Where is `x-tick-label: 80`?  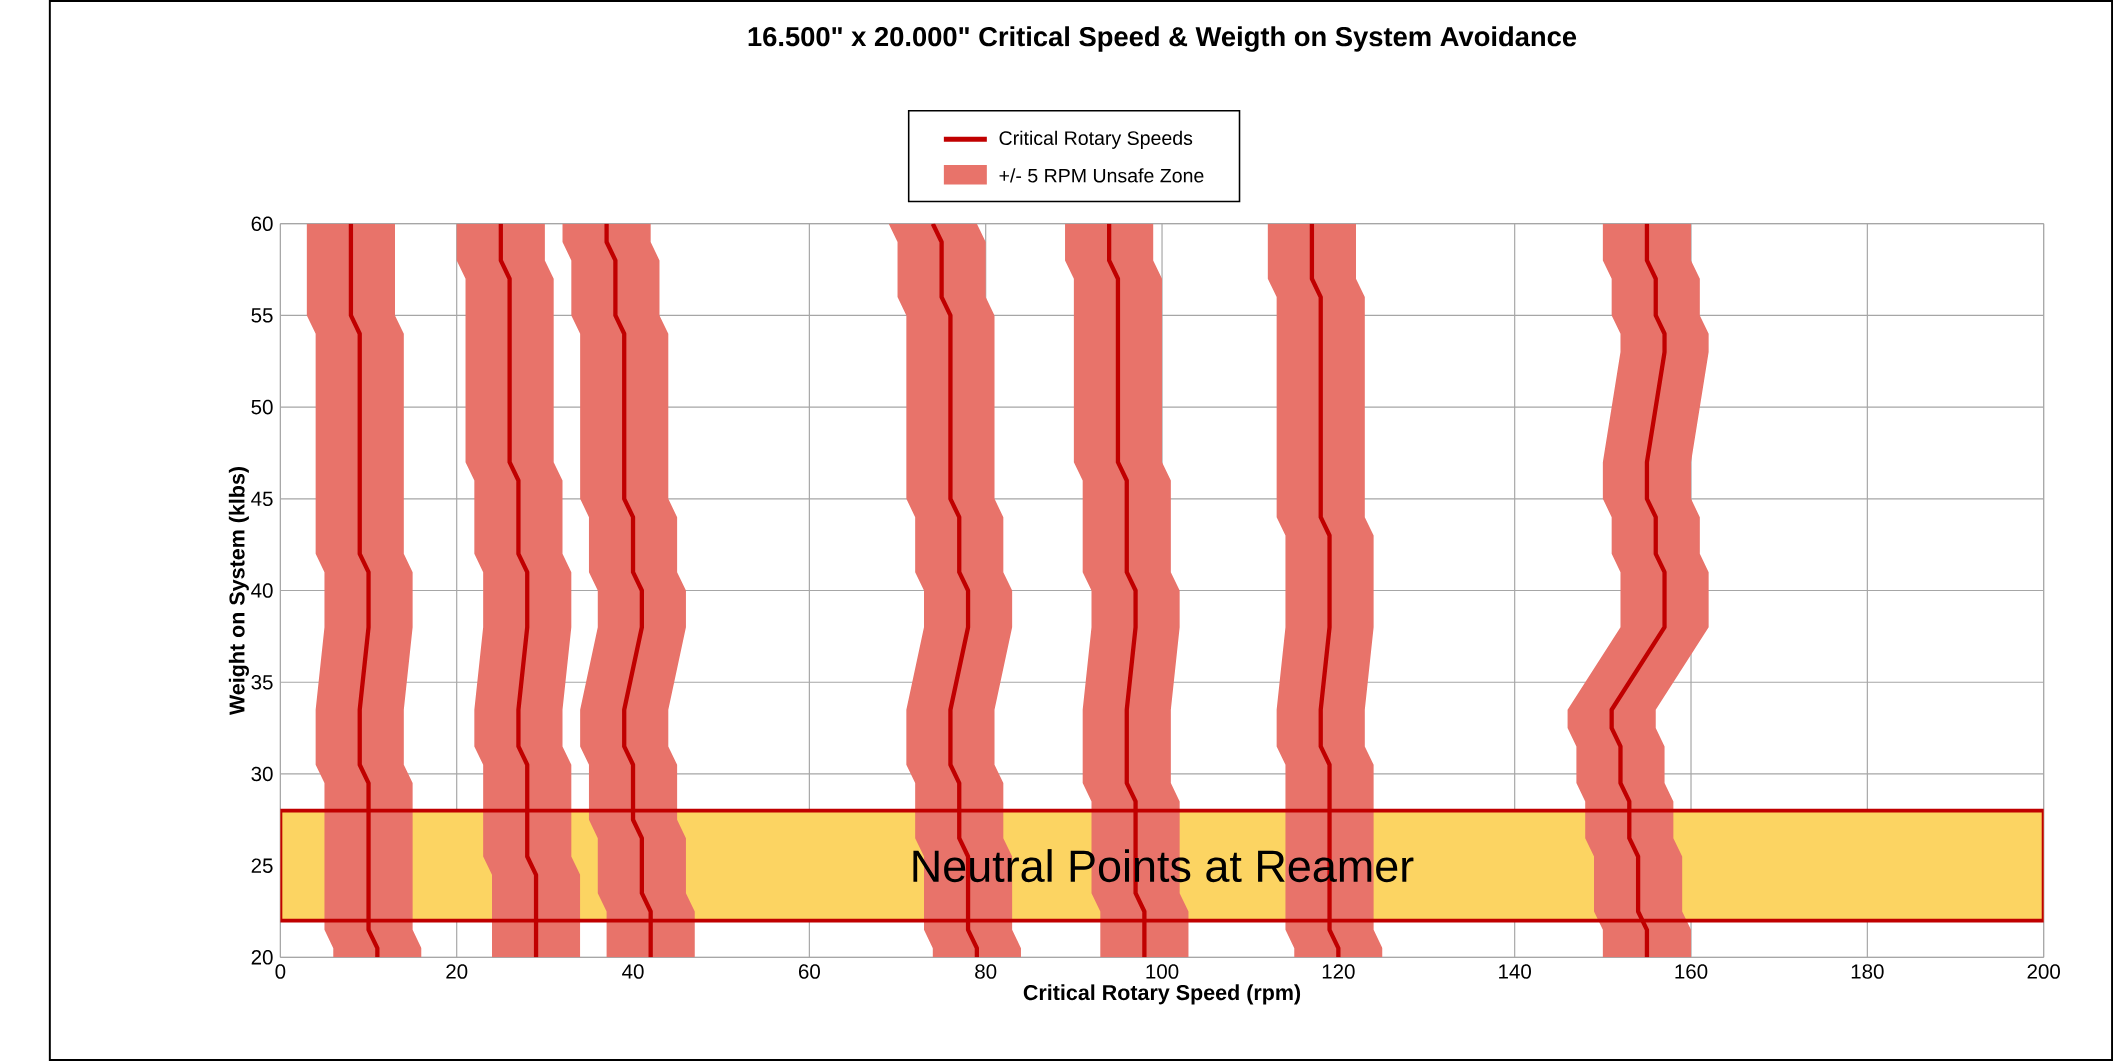 x-tick-label: 80 is located at coordinates (986, 971).